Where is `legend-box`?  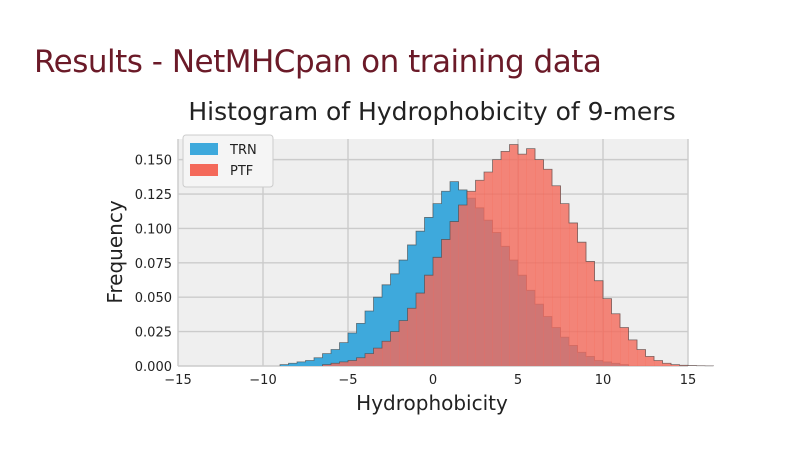 legend-box is located at coordinates (228, 161).